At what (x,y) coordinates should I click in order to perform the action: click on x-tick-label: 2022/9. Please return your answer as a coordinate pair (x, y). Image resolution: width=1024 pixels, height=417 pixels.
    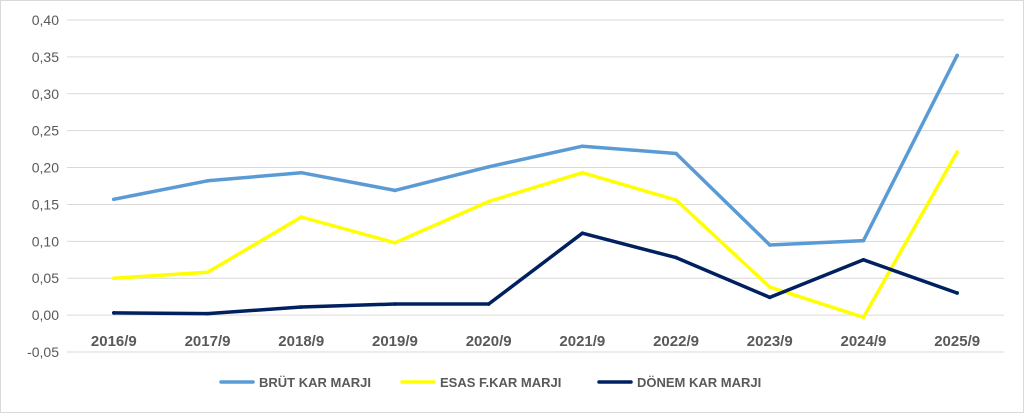
    Looking at the image, I should click on (676, 341).